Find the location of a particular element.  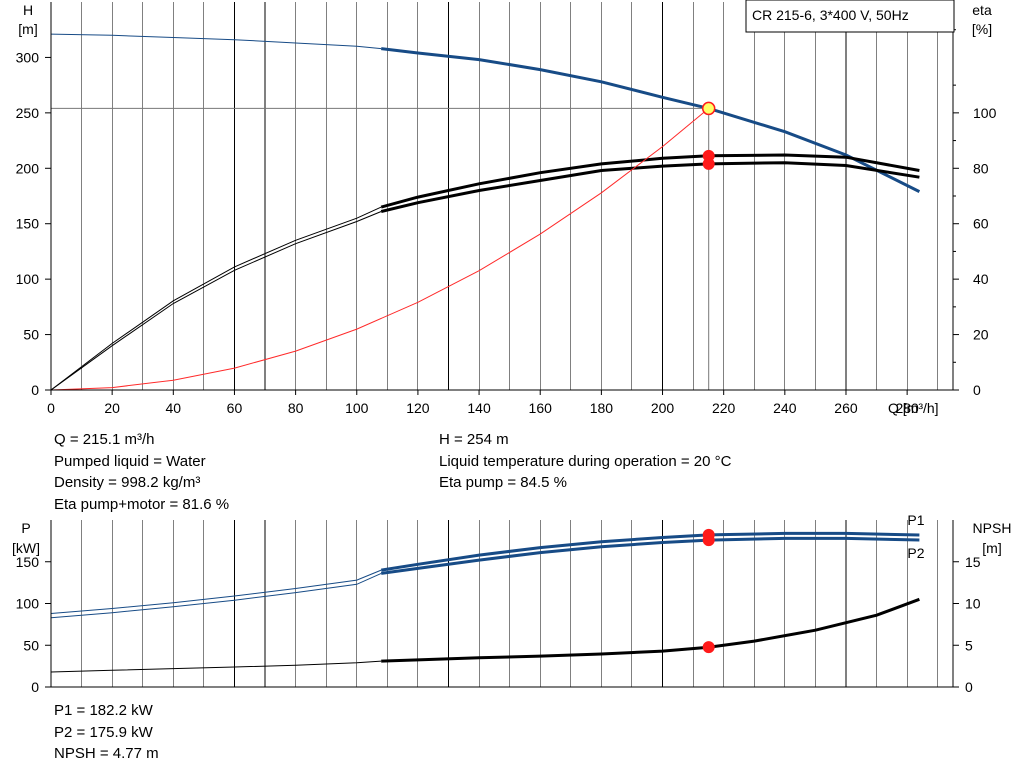

p1-curve-thin is located at coordinates (216, 591).